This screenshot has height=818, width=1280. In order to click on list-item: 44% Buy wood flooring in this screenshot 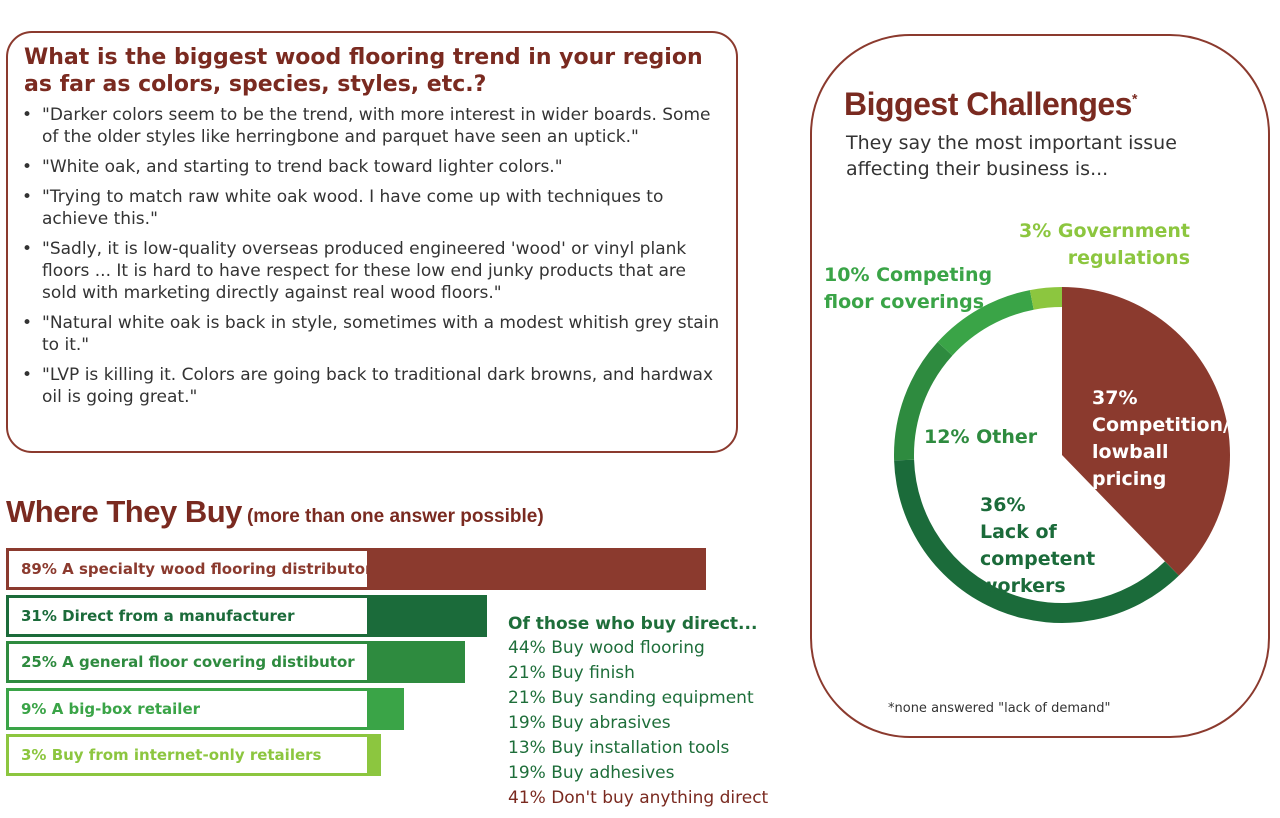, I will do `click(606, 648)`.